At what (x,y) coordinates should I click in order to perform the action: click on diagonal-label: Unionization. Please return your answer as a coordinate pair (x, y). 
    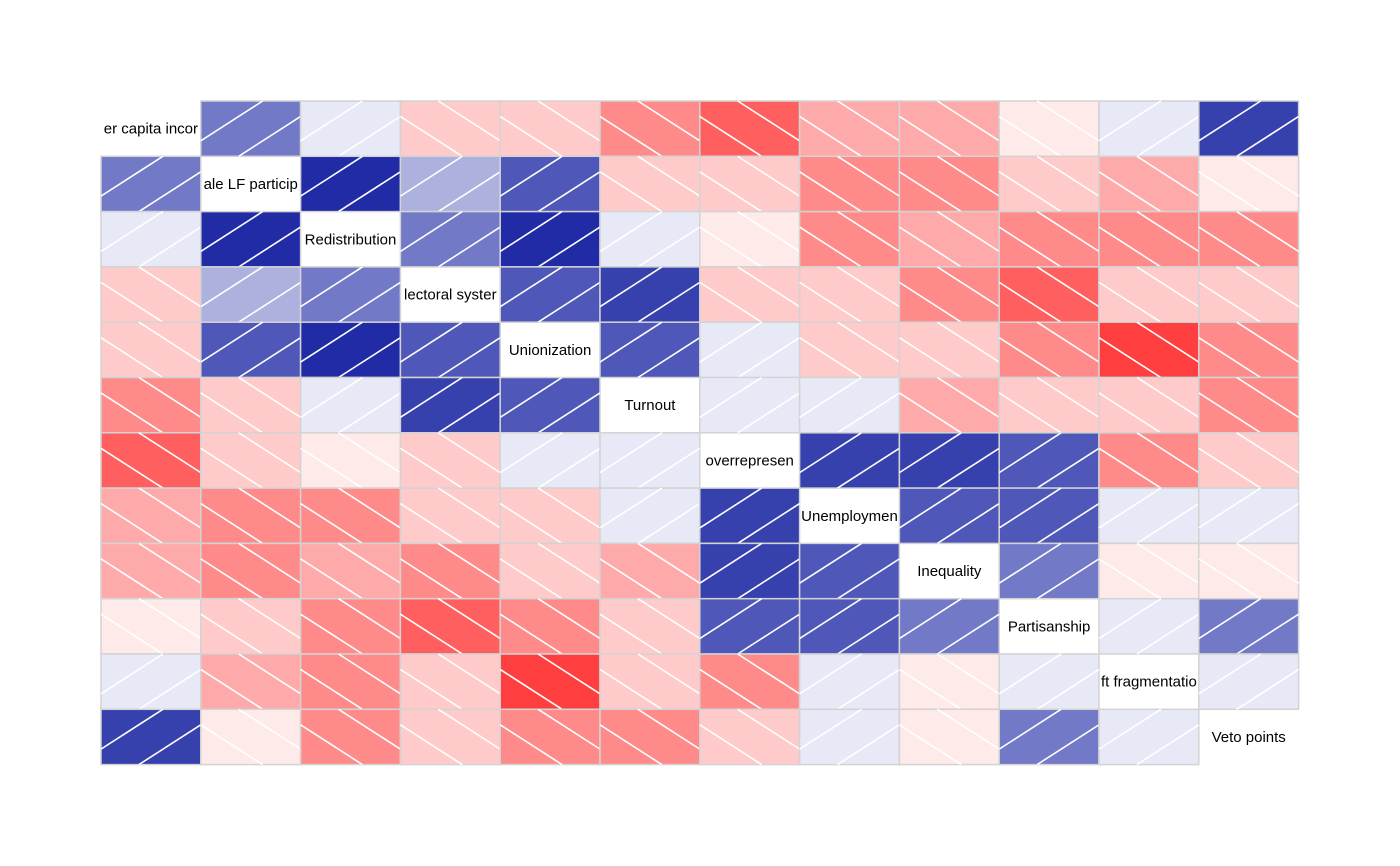
    Looking at the image, I should click on (550, 350).